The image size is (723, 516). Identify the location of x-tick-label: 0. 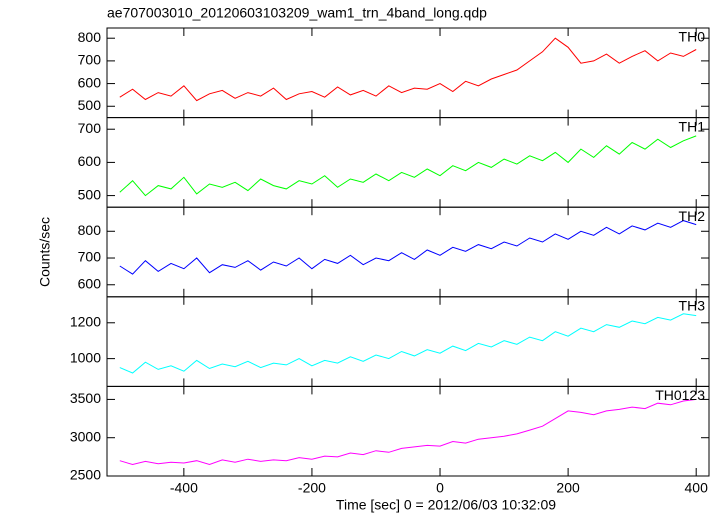
(440, 488).